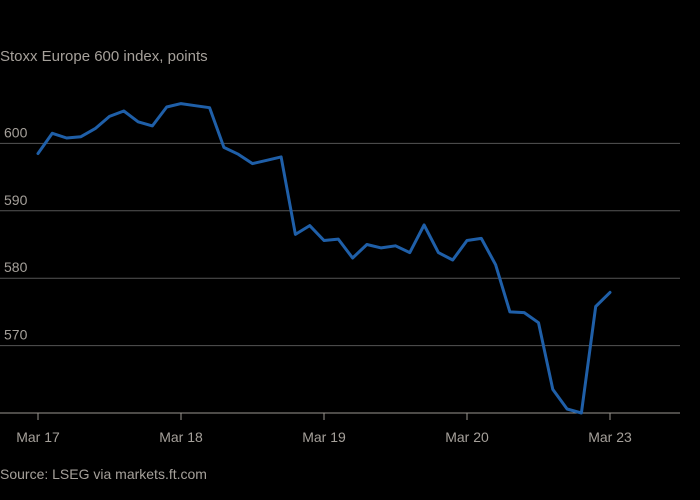 The height and width of the screenshot is (500, 700). What do you see at coordinates (38, 437) in the screenshot?
I see `x-tick-label-mar-17: Mar 17` at bounding box center [38, 437].